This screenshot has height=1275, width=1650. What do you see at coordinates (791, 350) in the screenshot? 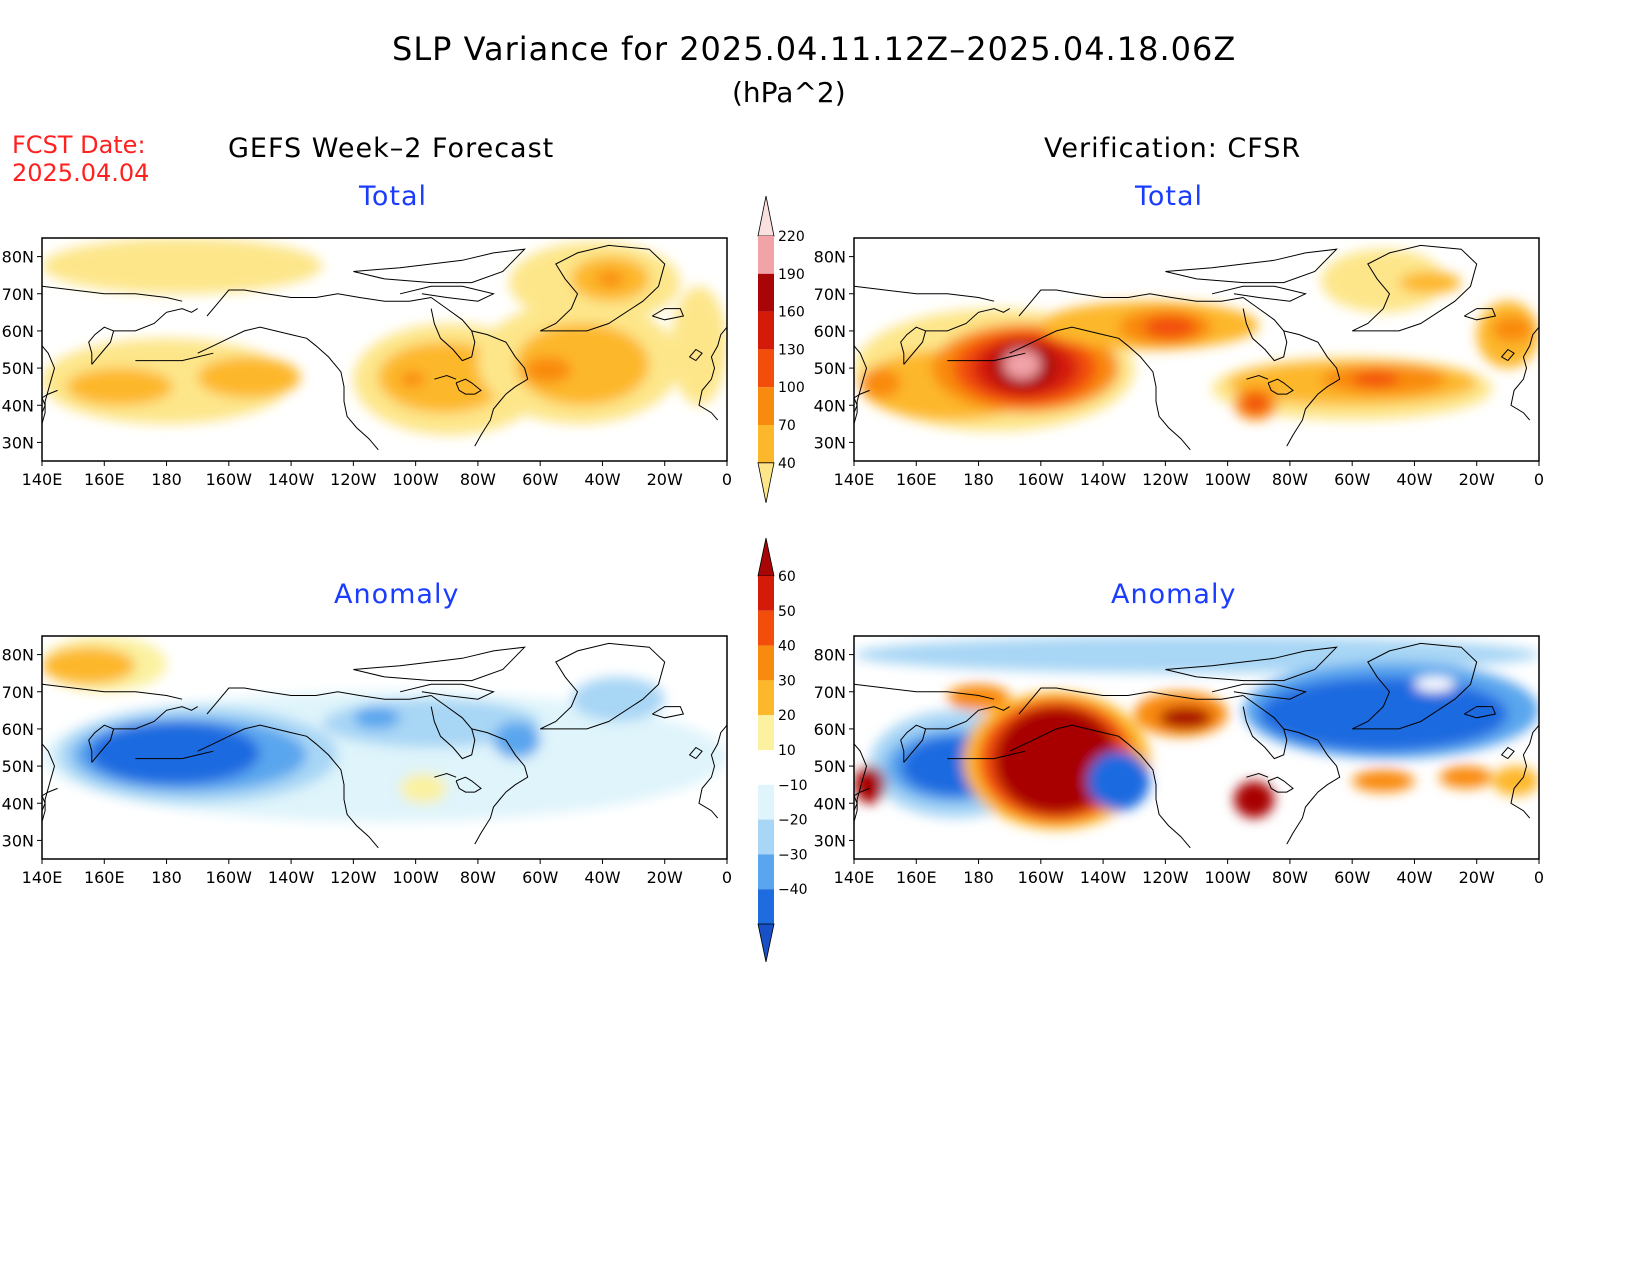
I see `colorbar-label: 130` at bounding box center [791, 350].